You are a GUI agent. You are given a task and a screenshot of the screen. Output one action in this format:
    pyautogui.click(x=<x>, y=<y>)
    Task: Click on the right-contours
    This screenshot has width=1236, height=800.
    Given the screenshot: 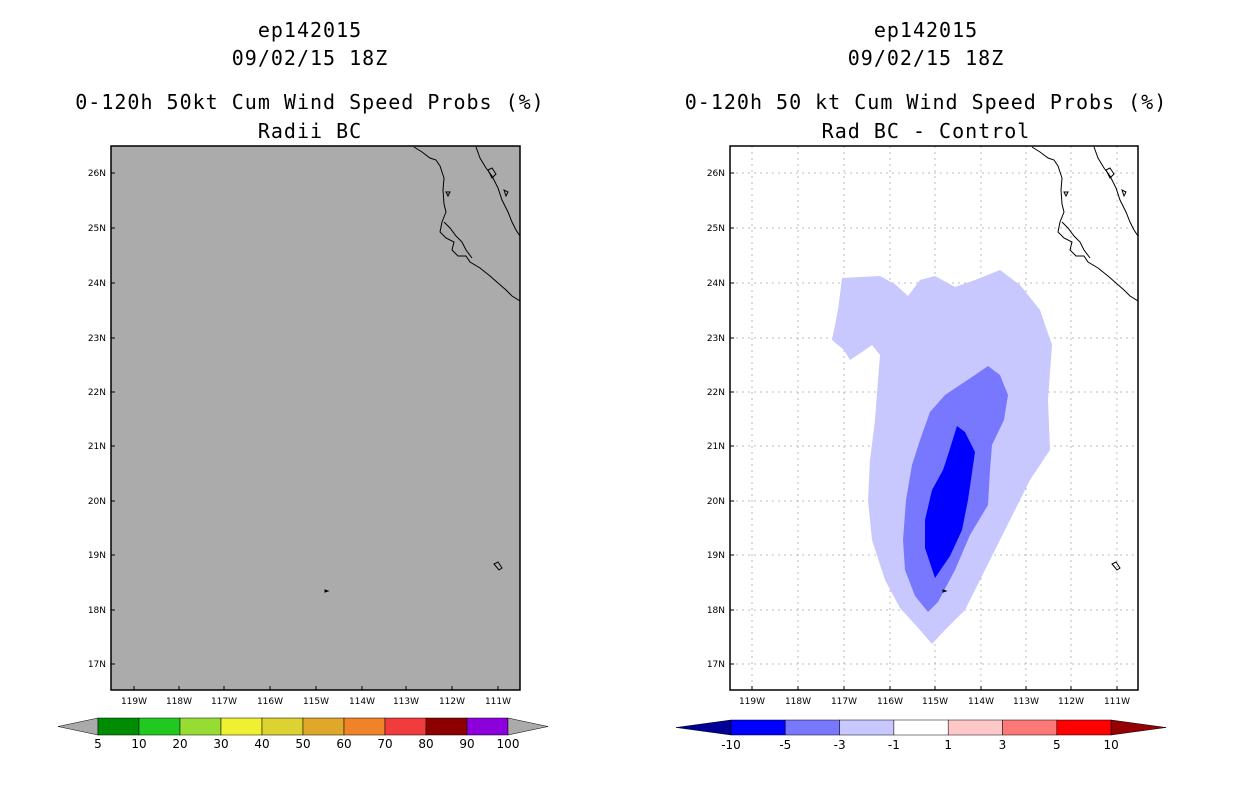 What is the action you would take?
    pyautogui.click(x=942, y=457)
    